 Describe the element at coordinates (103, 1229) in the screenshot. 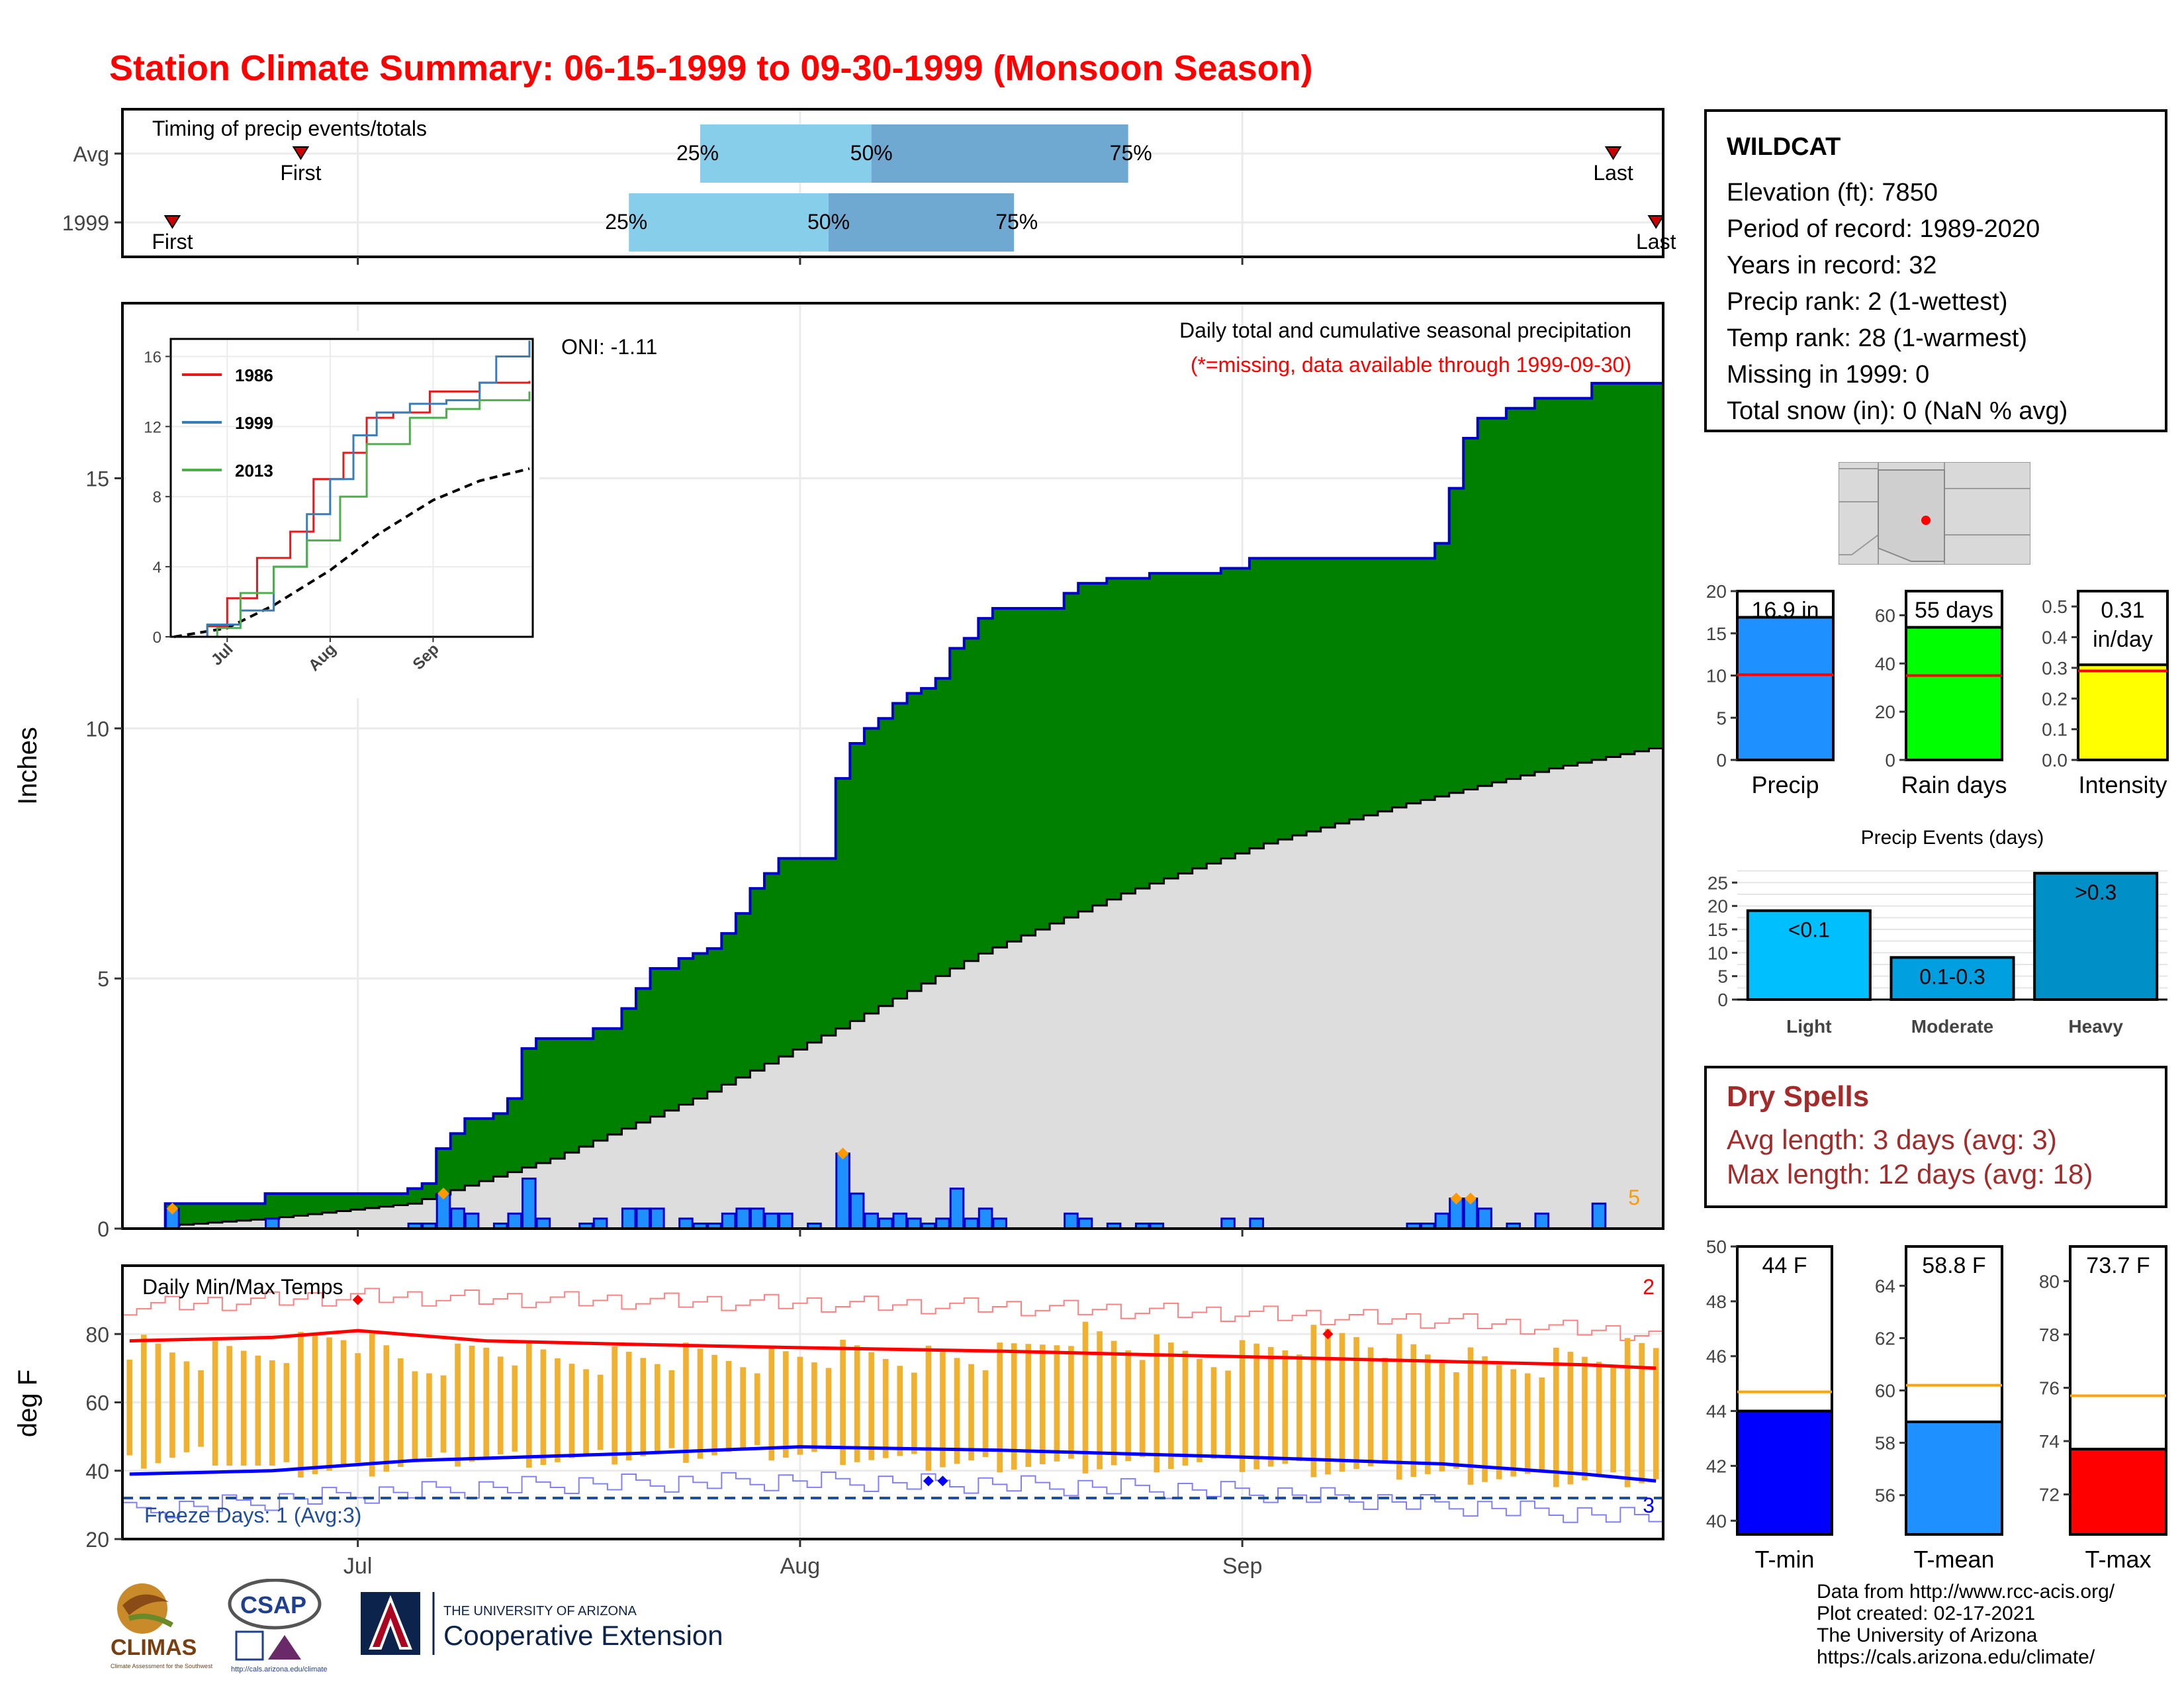

I see `precip-y-tick-label: 0` at that location.